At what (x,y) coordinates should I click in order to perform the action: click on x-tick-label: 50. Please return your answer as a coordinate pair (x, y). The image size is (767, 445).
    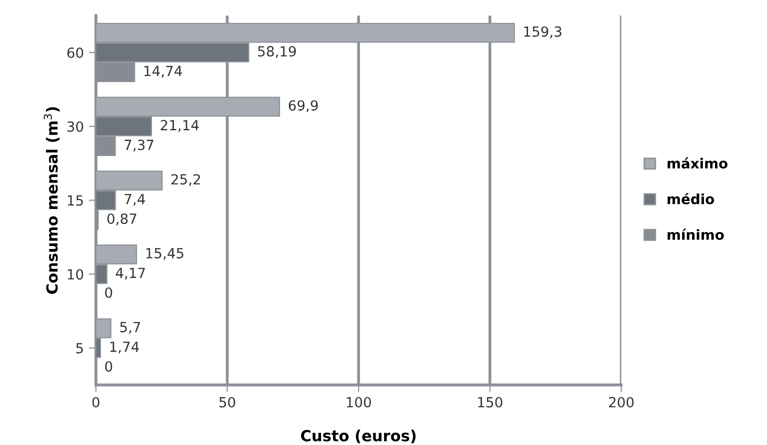
    Looking at the image, I should click on (227, 402).